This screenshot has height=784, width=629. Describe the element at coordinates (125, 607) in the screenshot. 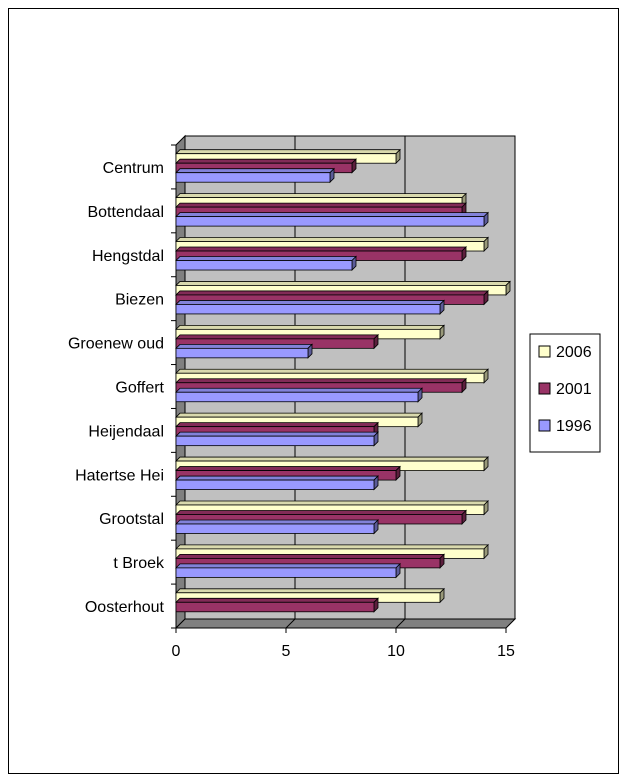

I see `category-label: Oosterhout` at that location.